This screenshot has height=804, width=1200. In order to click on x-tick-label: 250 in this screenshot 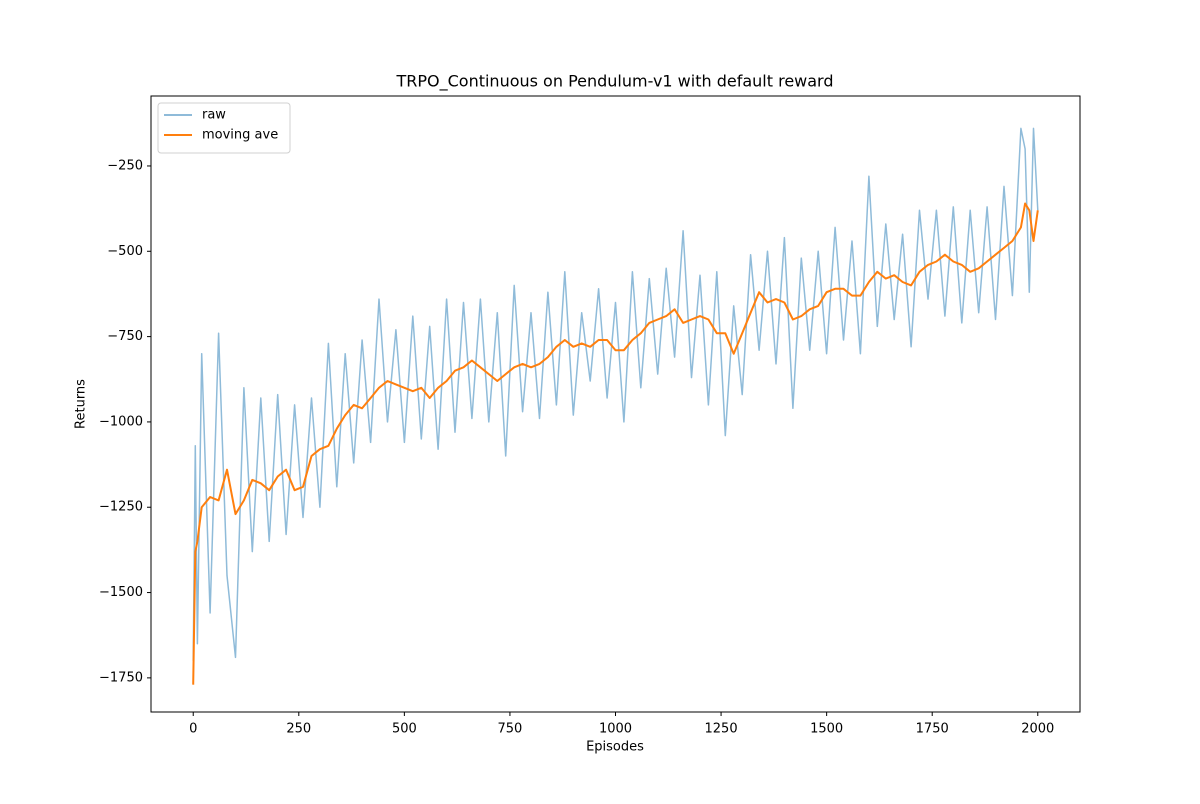, I will do `click(298, 729)`.